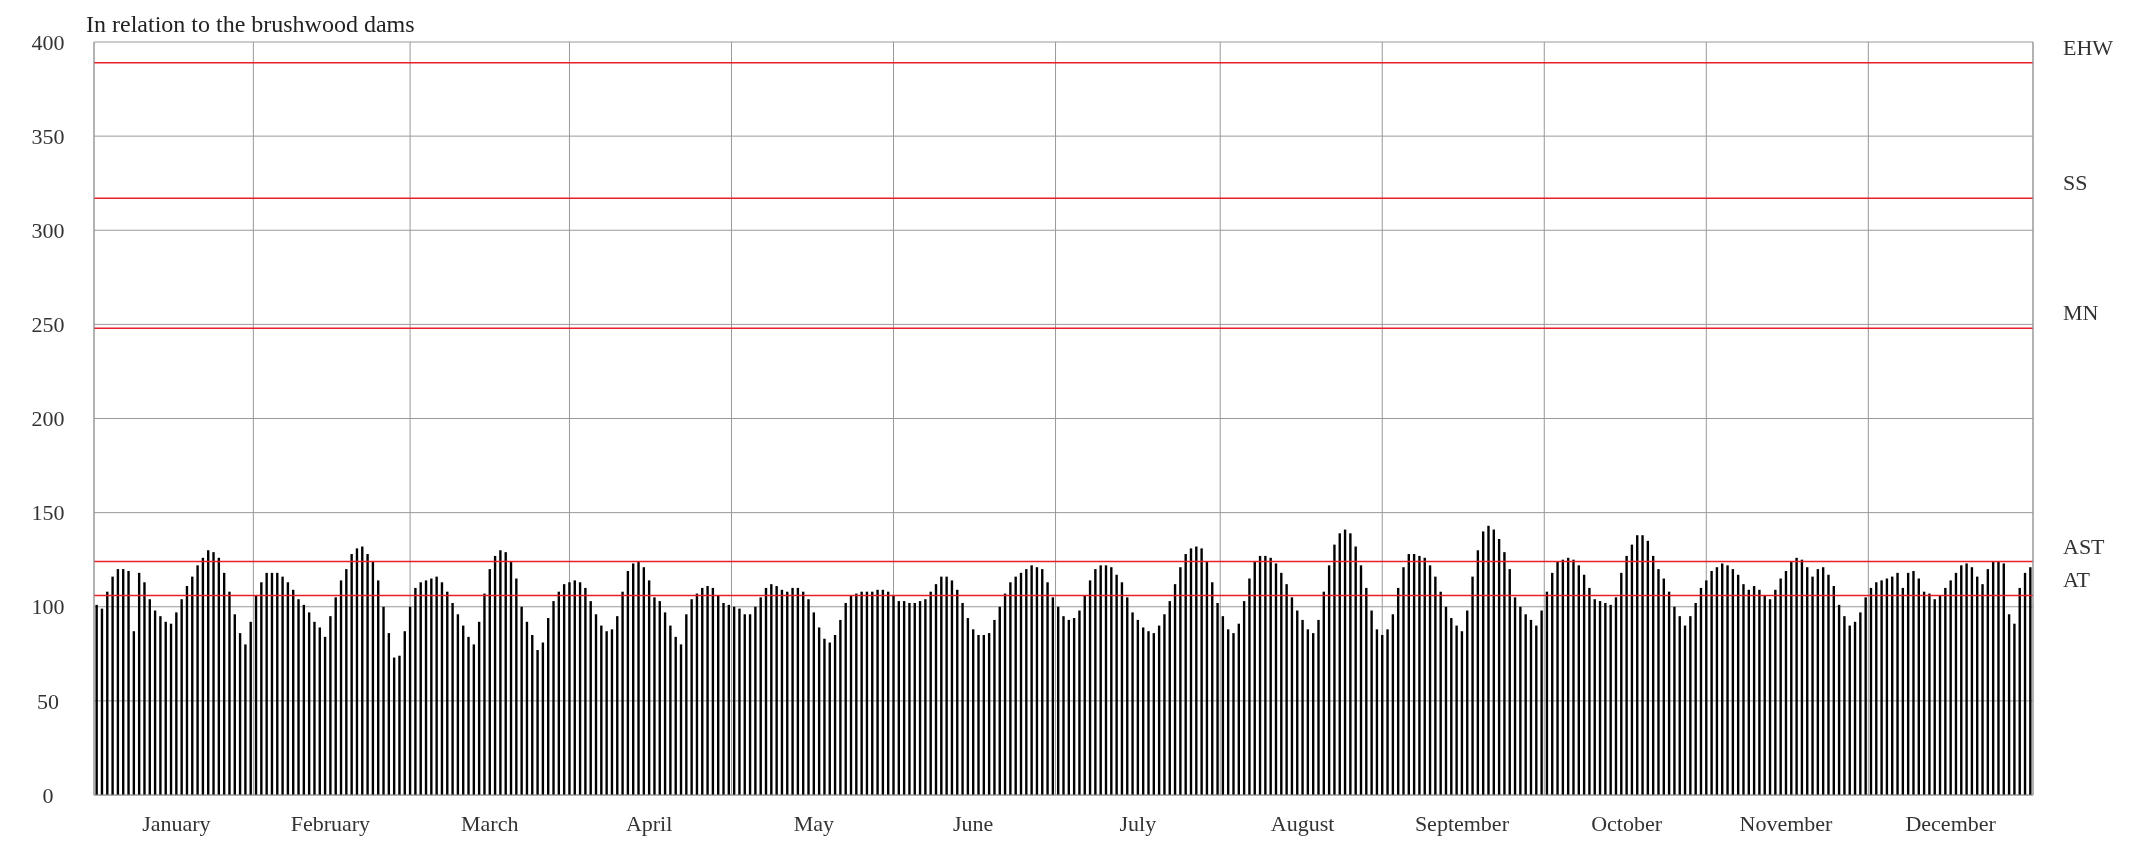 The width and height of the screenshot is (2143, 845). What do you see at coordinates (1462, 823) in the screenshot?
I see `x-tick-label: September` at bounding box center [1462, 823].